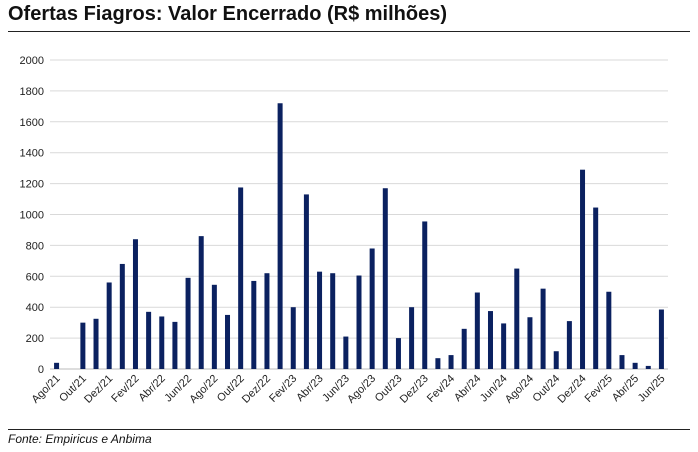  Describe the element at coordinates (599, 389) in the screenshot. I see `x-tick-label: Fev/25` at that location.